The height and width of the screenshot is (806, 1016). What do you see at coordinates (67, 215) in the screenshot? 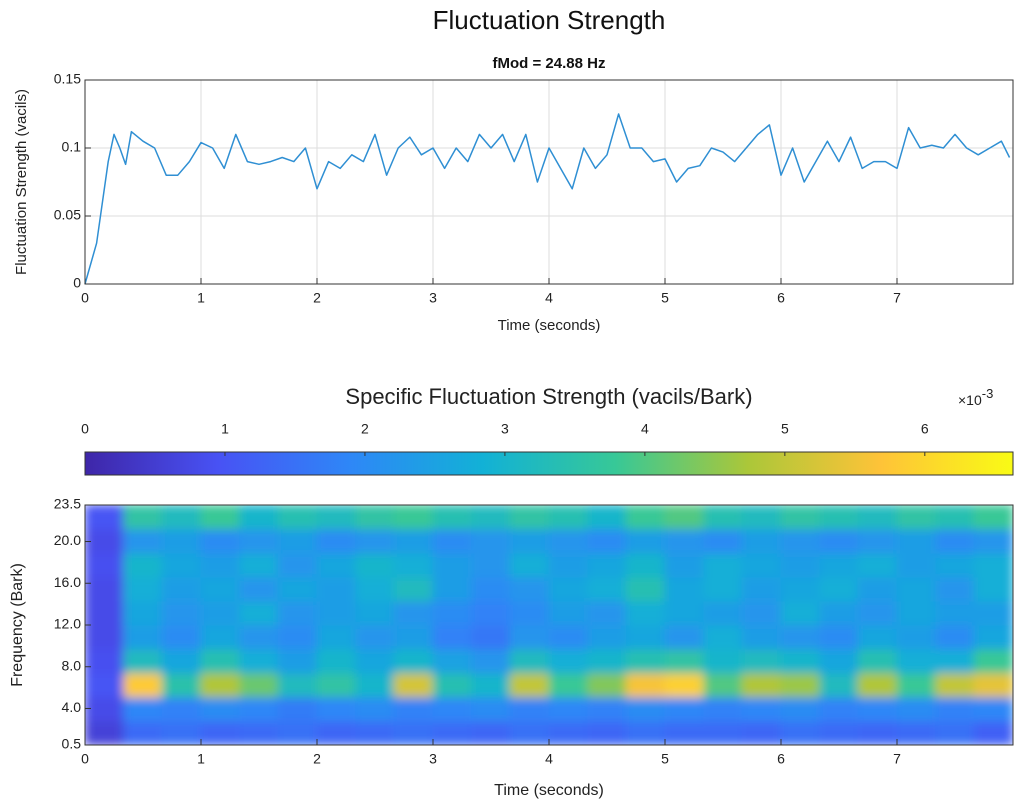
I see `y-tick-label: 0.05` at bounding box center [67, 215].